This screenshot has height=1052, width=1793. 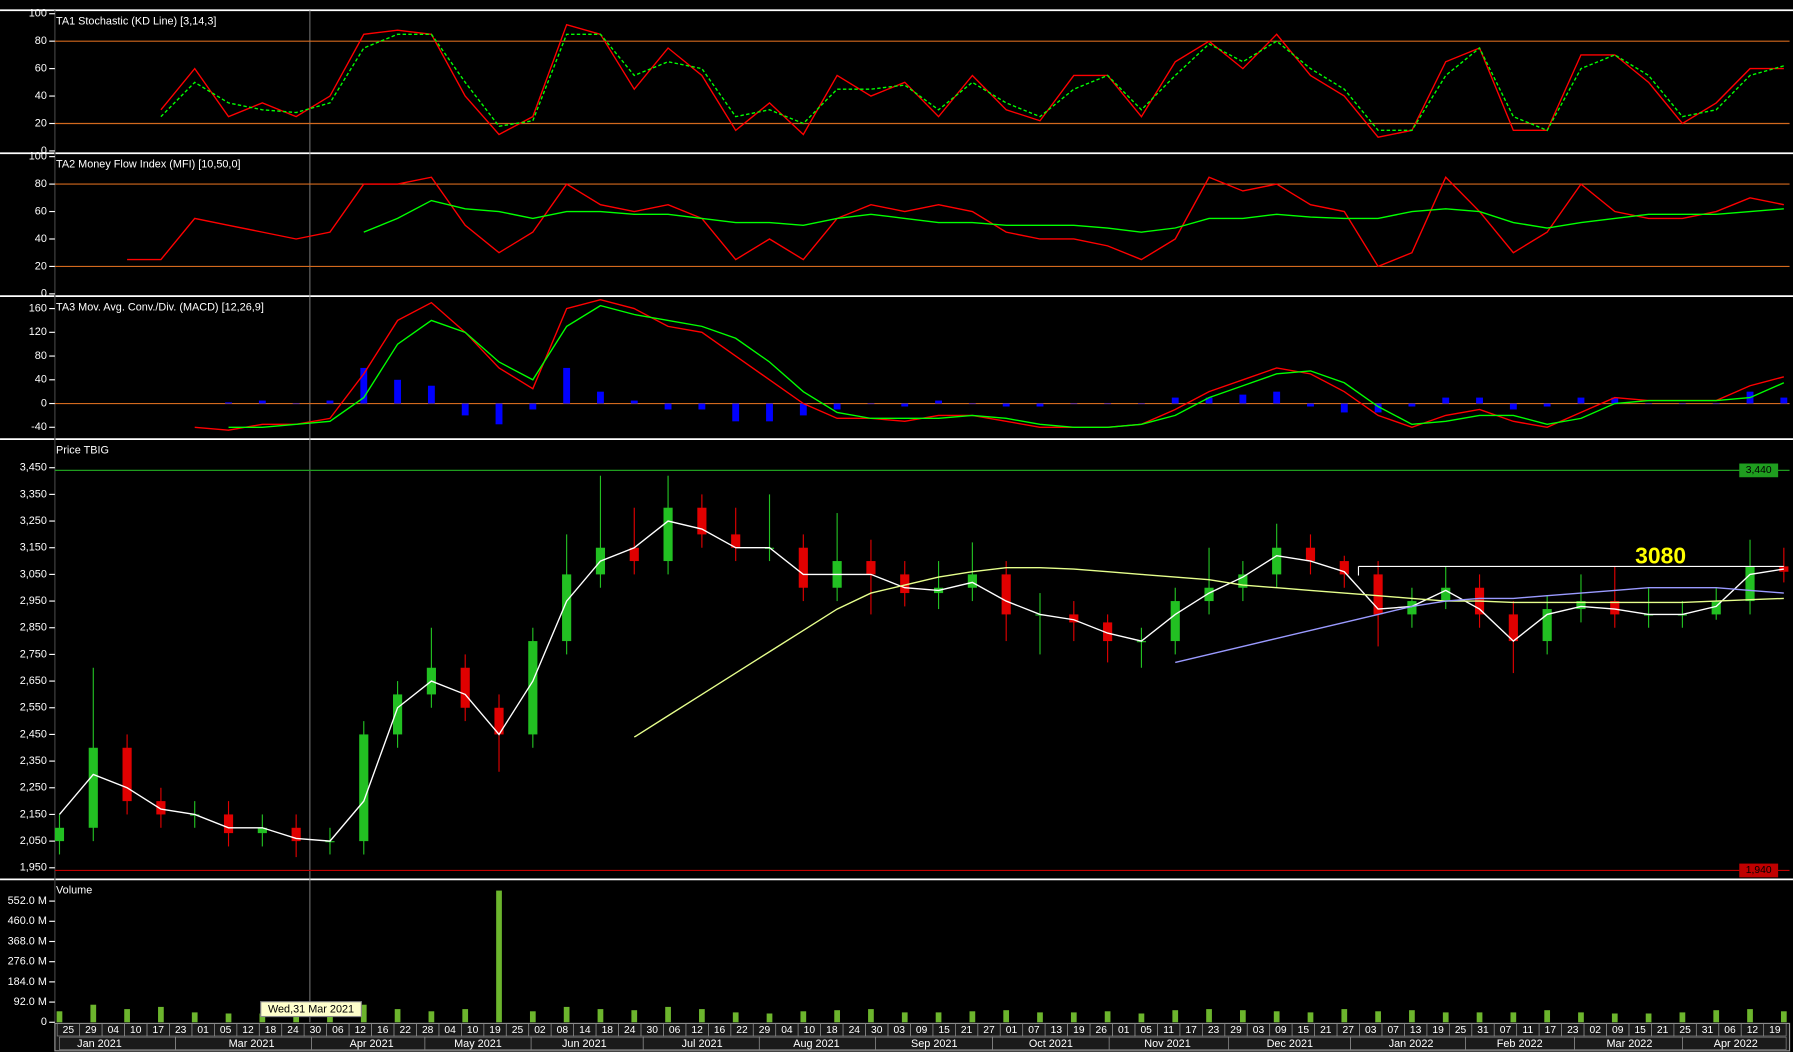 What do you see at coordinates (675, 1030) in the screenshot?
I see `day-label: 06` at bounding box center [675, 1030].